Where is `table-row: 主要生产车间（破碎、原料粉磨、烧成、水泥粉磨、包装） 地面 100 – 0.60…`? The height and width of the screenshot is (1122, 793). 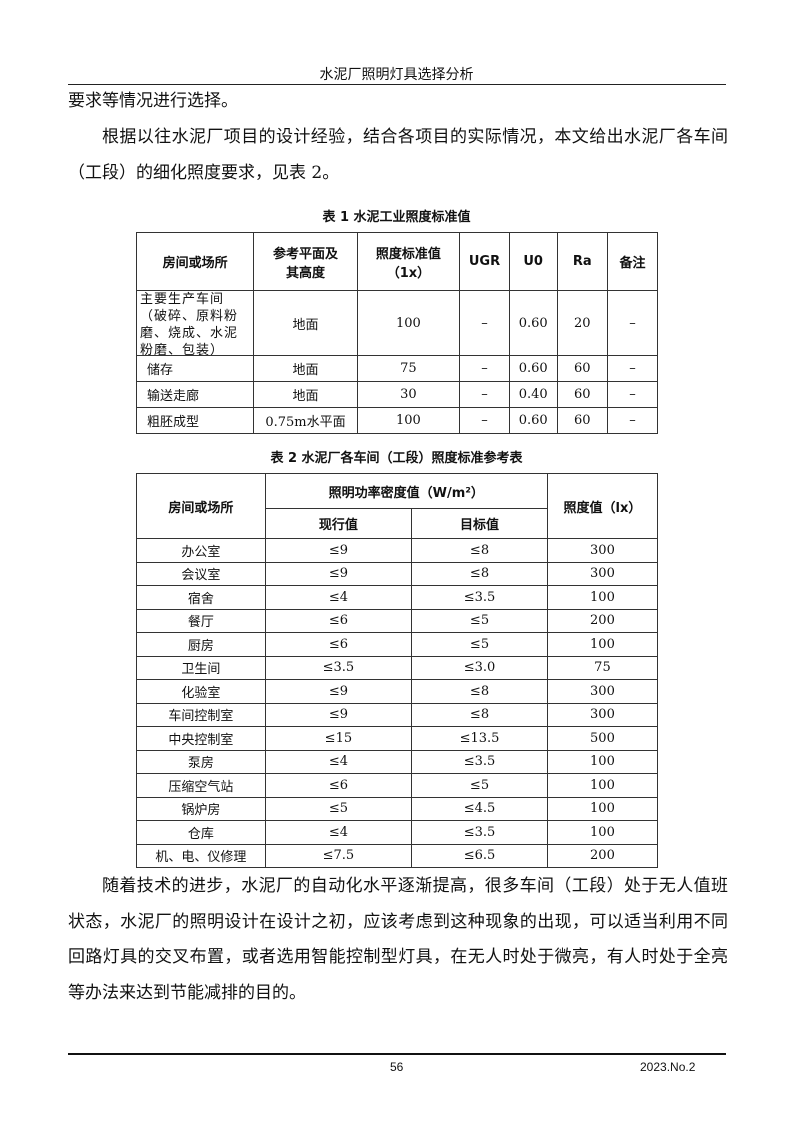
table-row: 主要生产车间（破碎、原料粉磨、烧成、水泥粉磨、包装） 地面 100 – 0.60… is located at coordinates (397, 323).